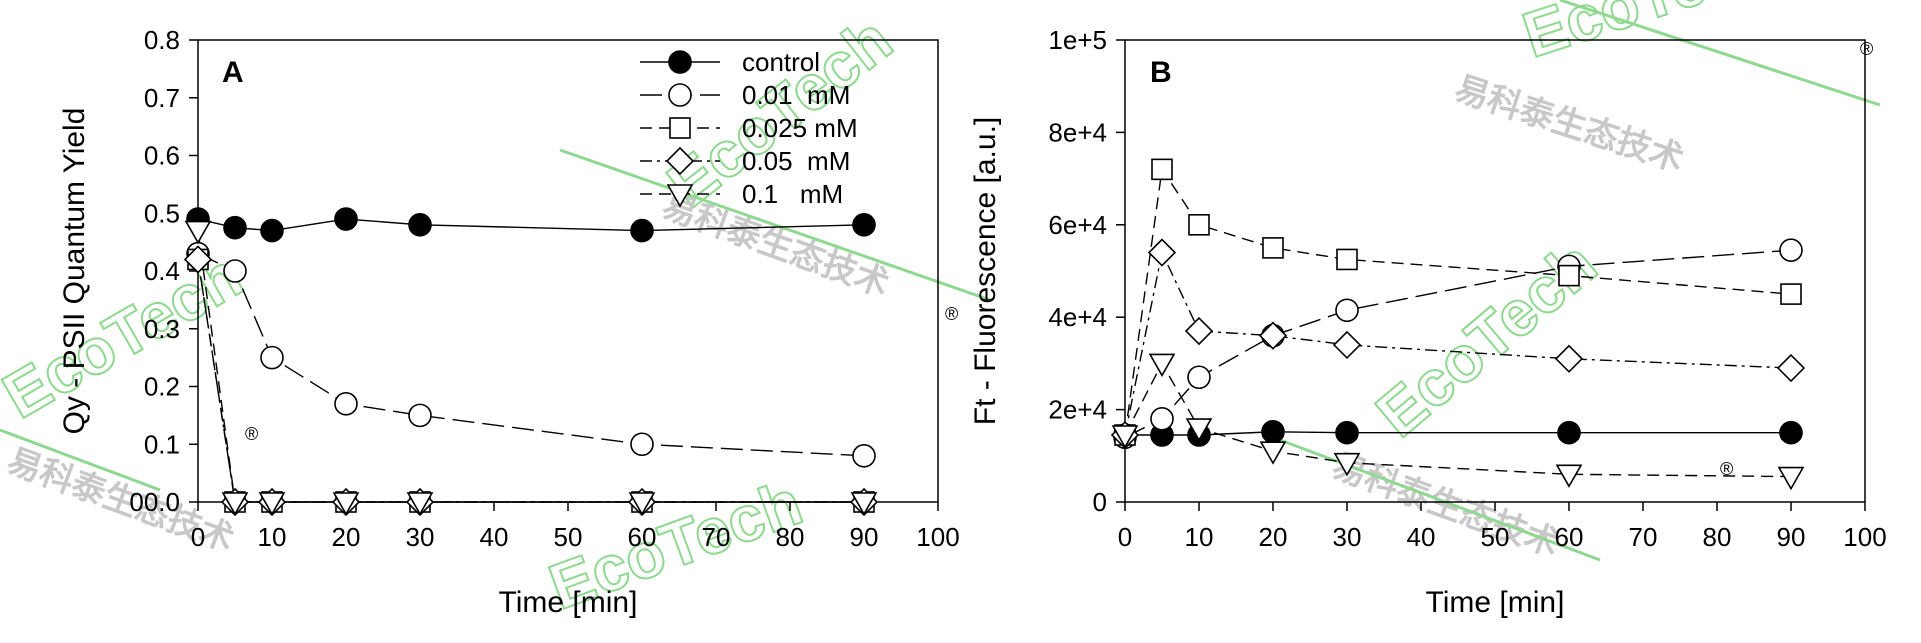  Describe the element at coordinates (1077, 317) in the screenshot. I see `y-tick-label: 4e+4` at that location.